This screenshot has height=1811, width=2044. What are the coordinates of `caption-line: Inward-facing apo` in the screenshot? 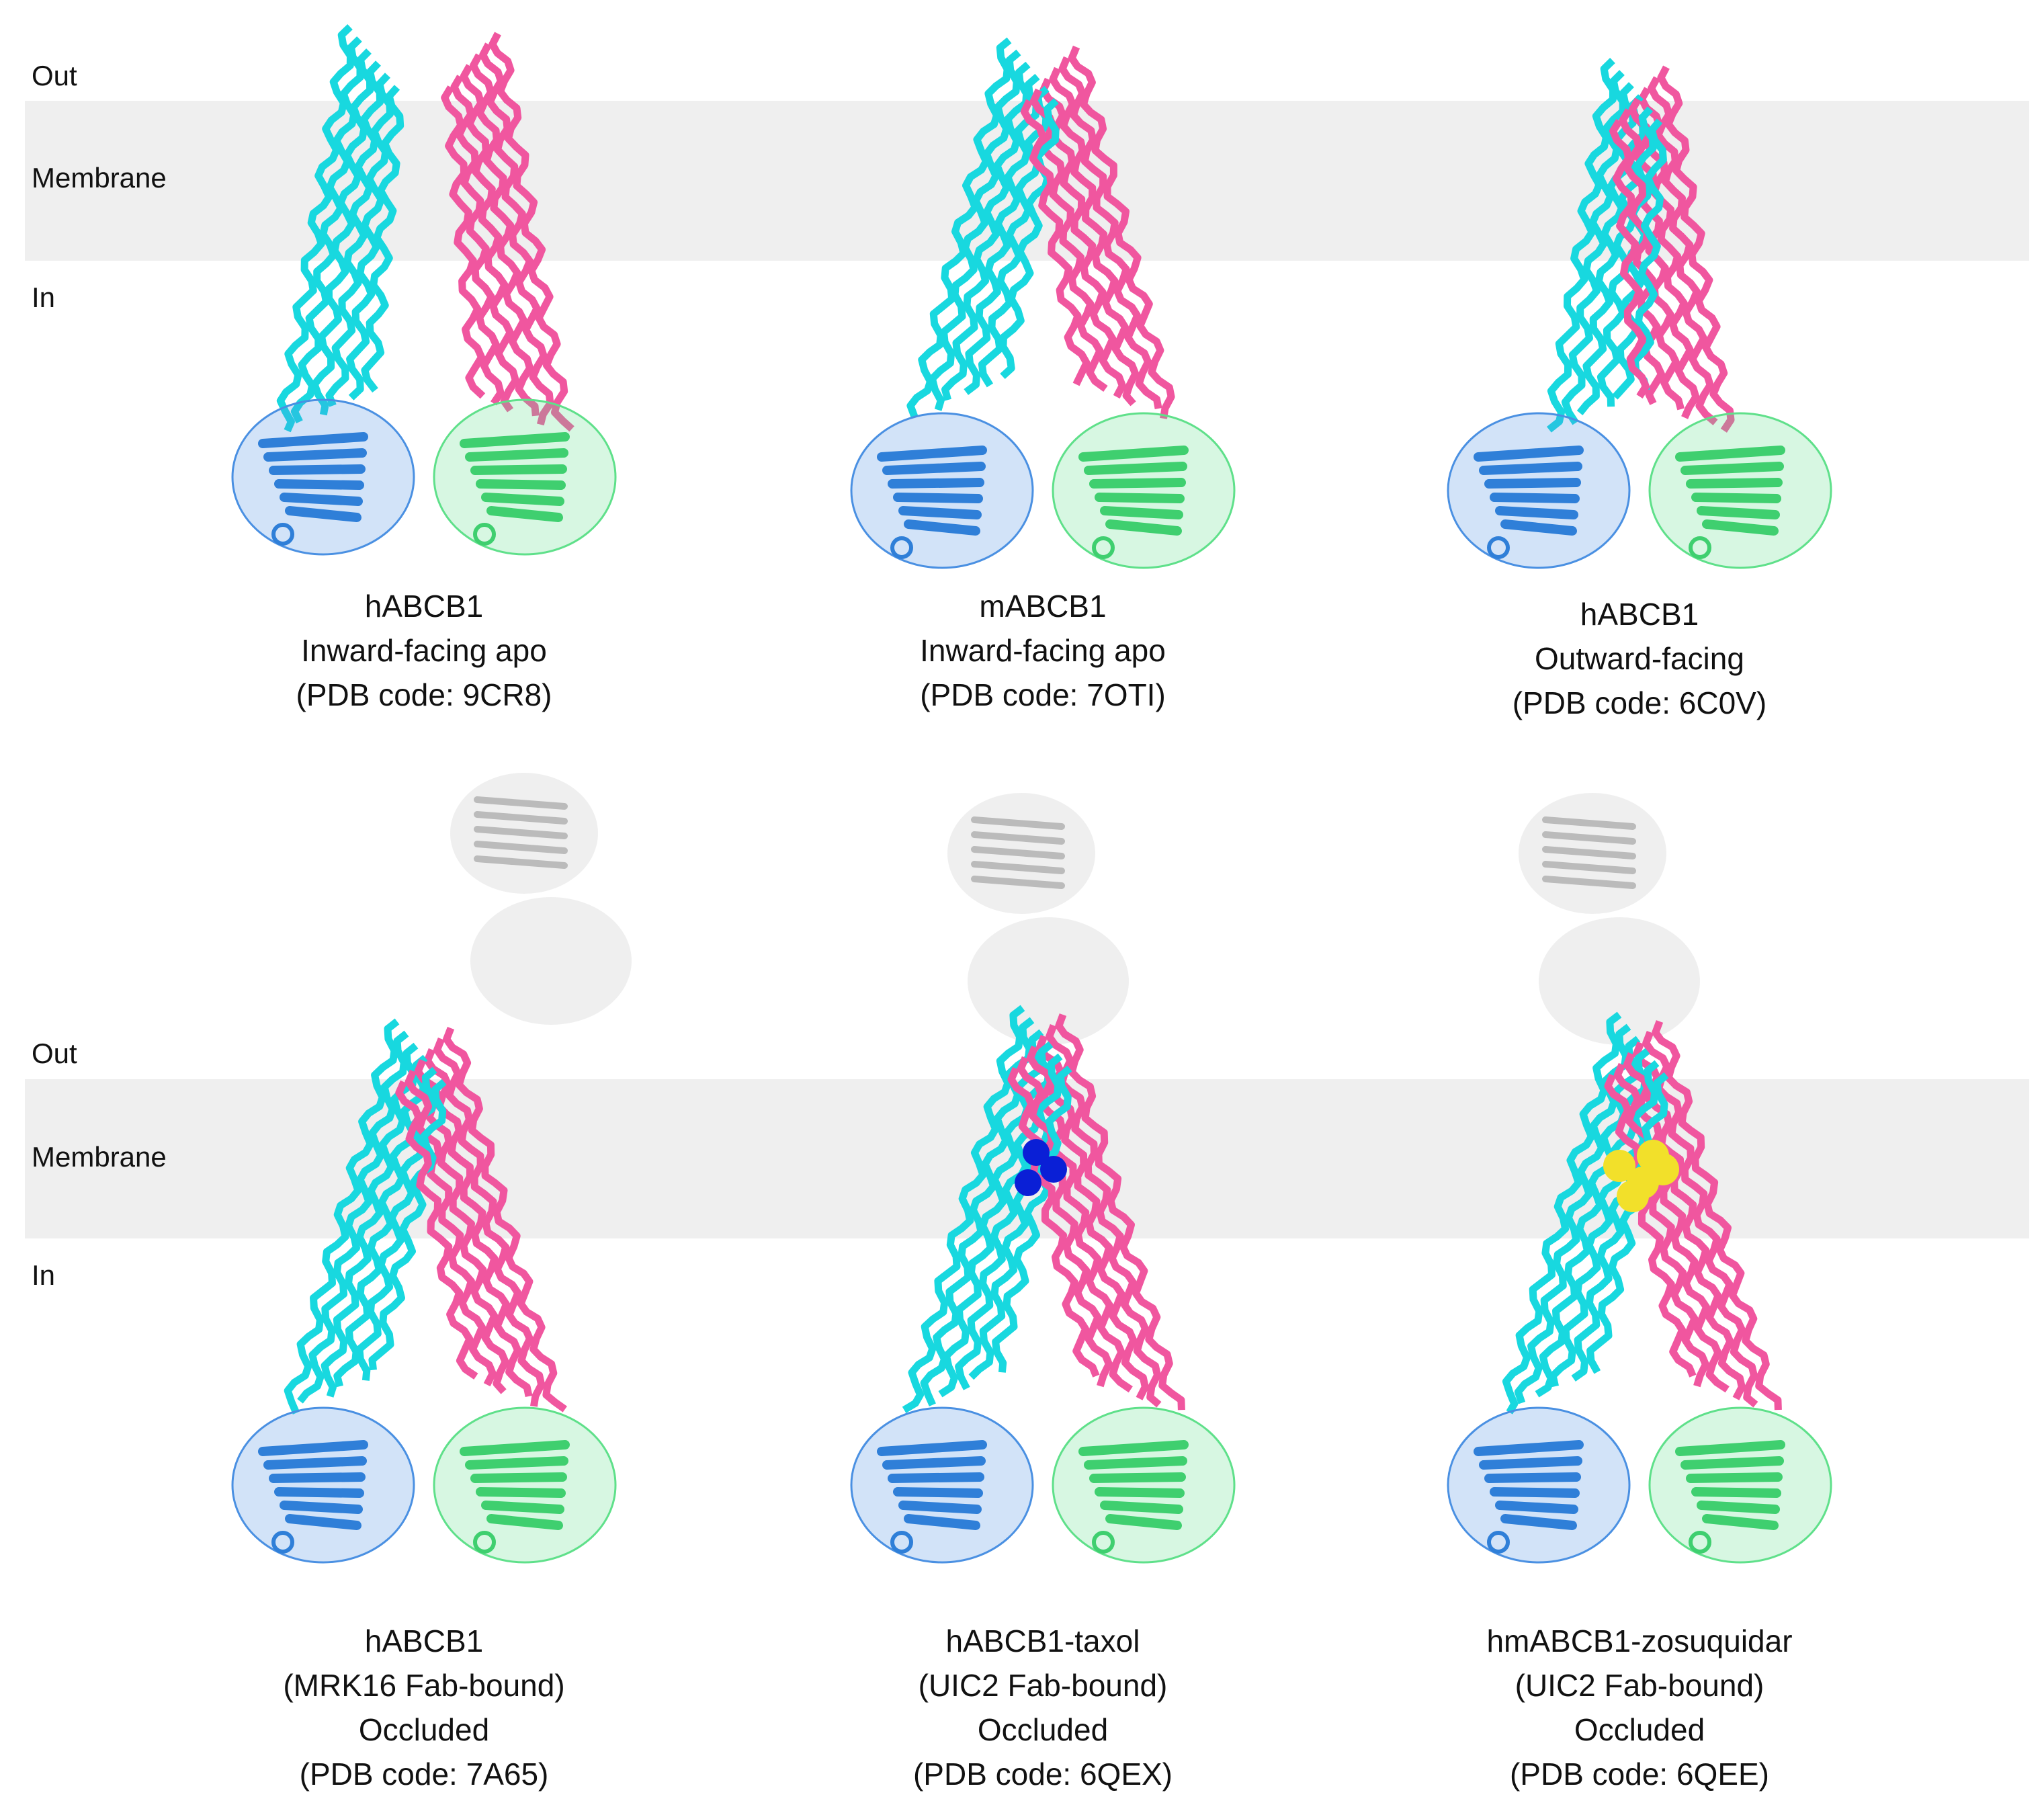 It's located at (1043, 650).